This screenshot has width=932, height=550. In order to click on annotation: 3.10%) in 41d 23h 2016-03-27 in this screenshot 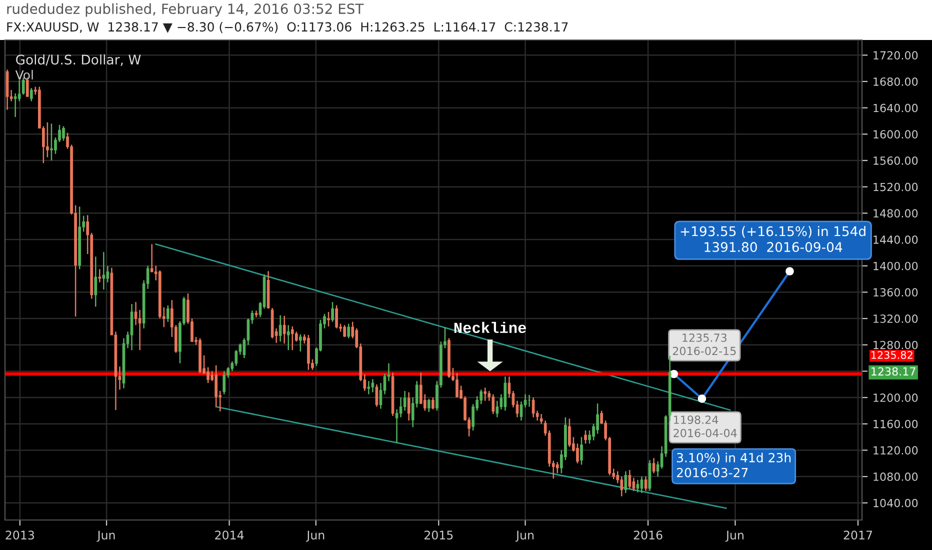, I will do `click(733, 465)`.